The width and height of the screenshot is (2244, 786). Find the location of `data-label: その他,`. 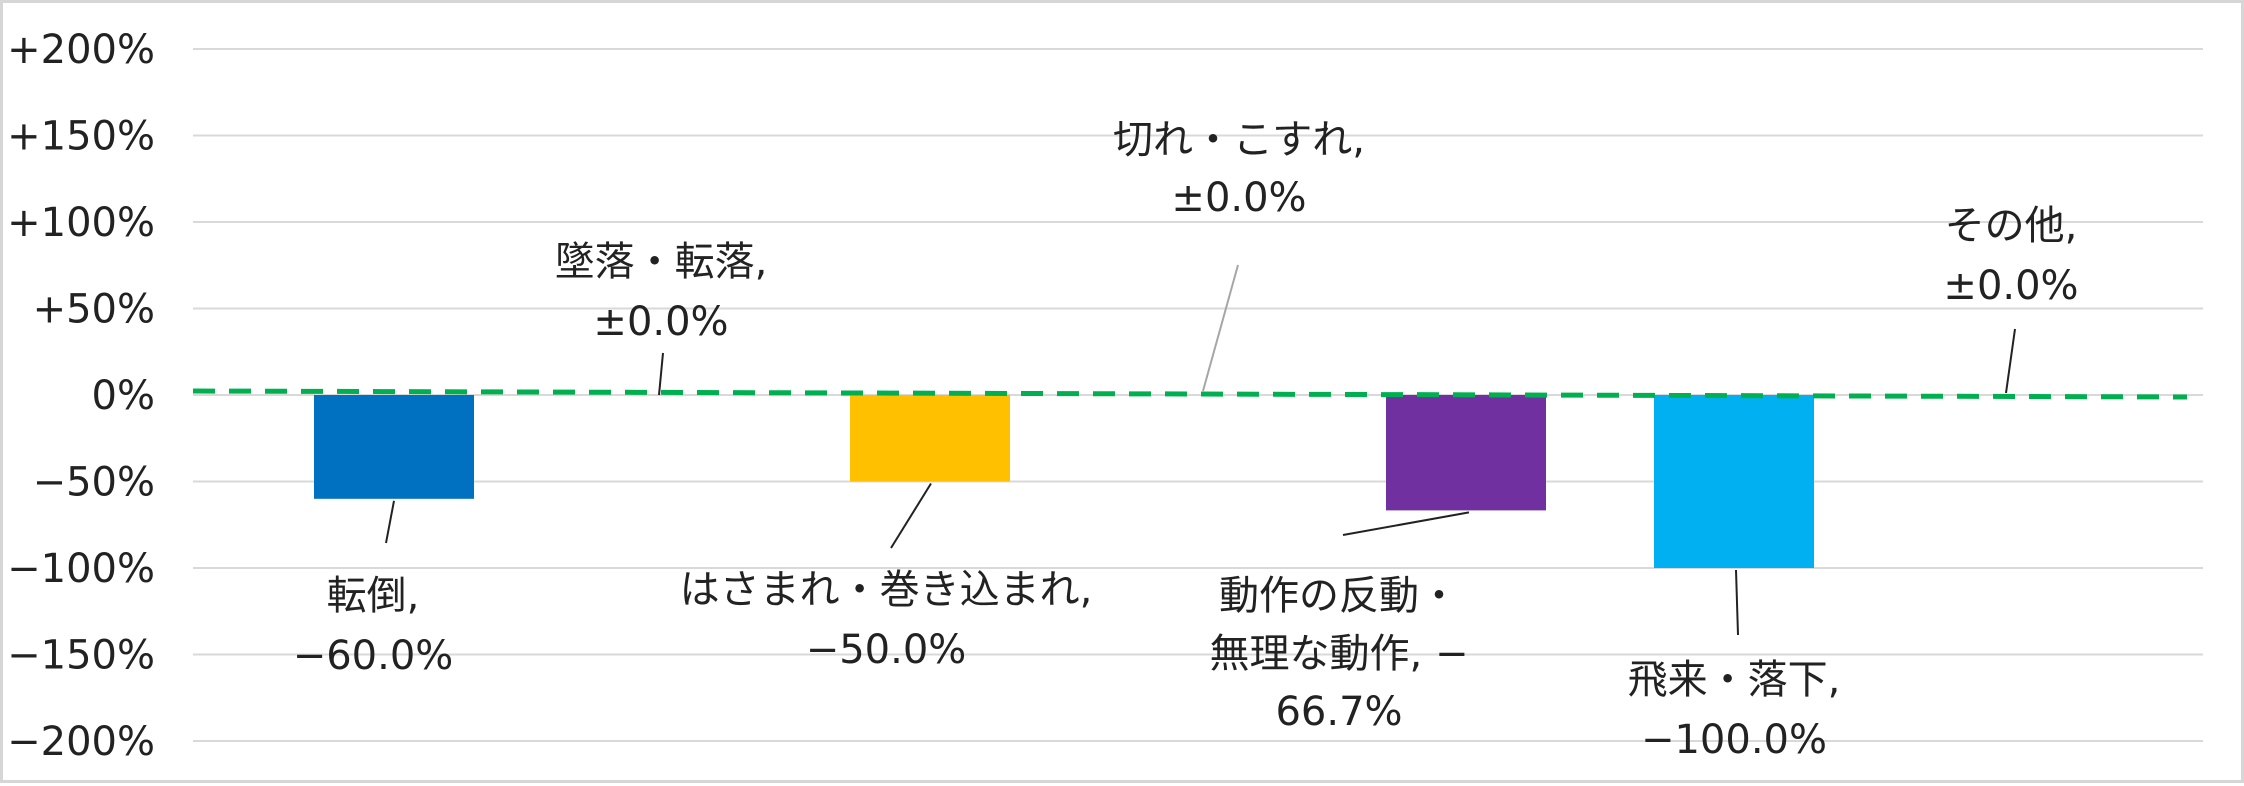

data-label: その他, is located at coordinates (2011, 226).